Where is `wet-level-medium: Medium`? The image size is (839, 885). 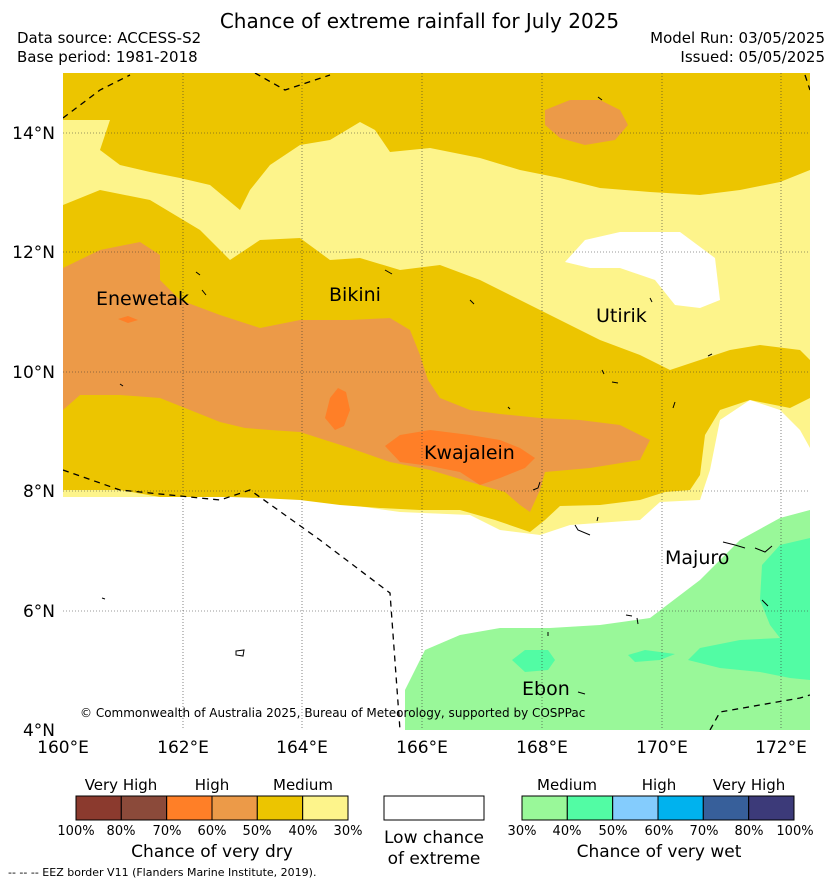 wet-level-medium: Medium is located at coordinates (567, 785).